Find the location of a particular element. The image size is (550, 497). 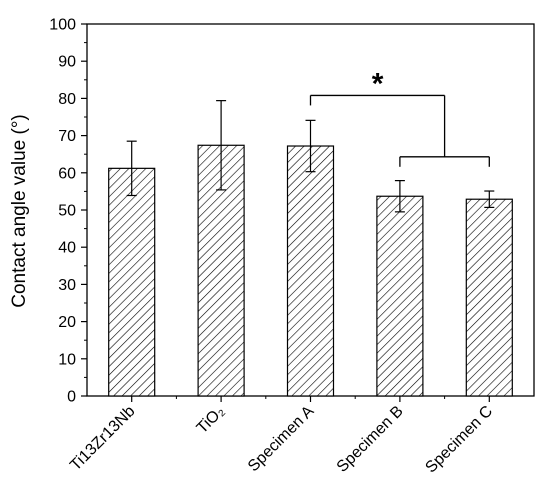

y-tick-label: 10 is located at coordinates (67, 359).